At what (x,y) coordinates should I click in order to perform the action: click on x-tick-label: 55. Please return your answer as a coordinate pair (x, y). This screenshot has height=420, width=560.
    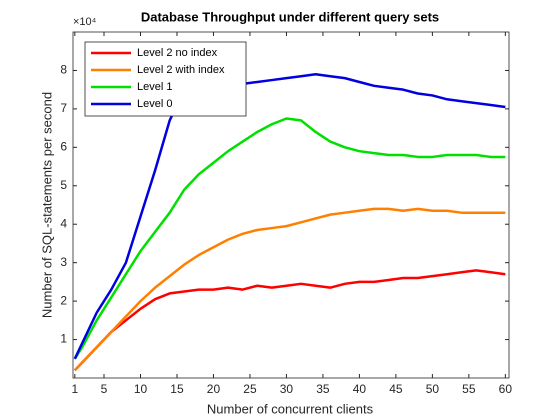
    Looking at the image, I should click on (469, 389).